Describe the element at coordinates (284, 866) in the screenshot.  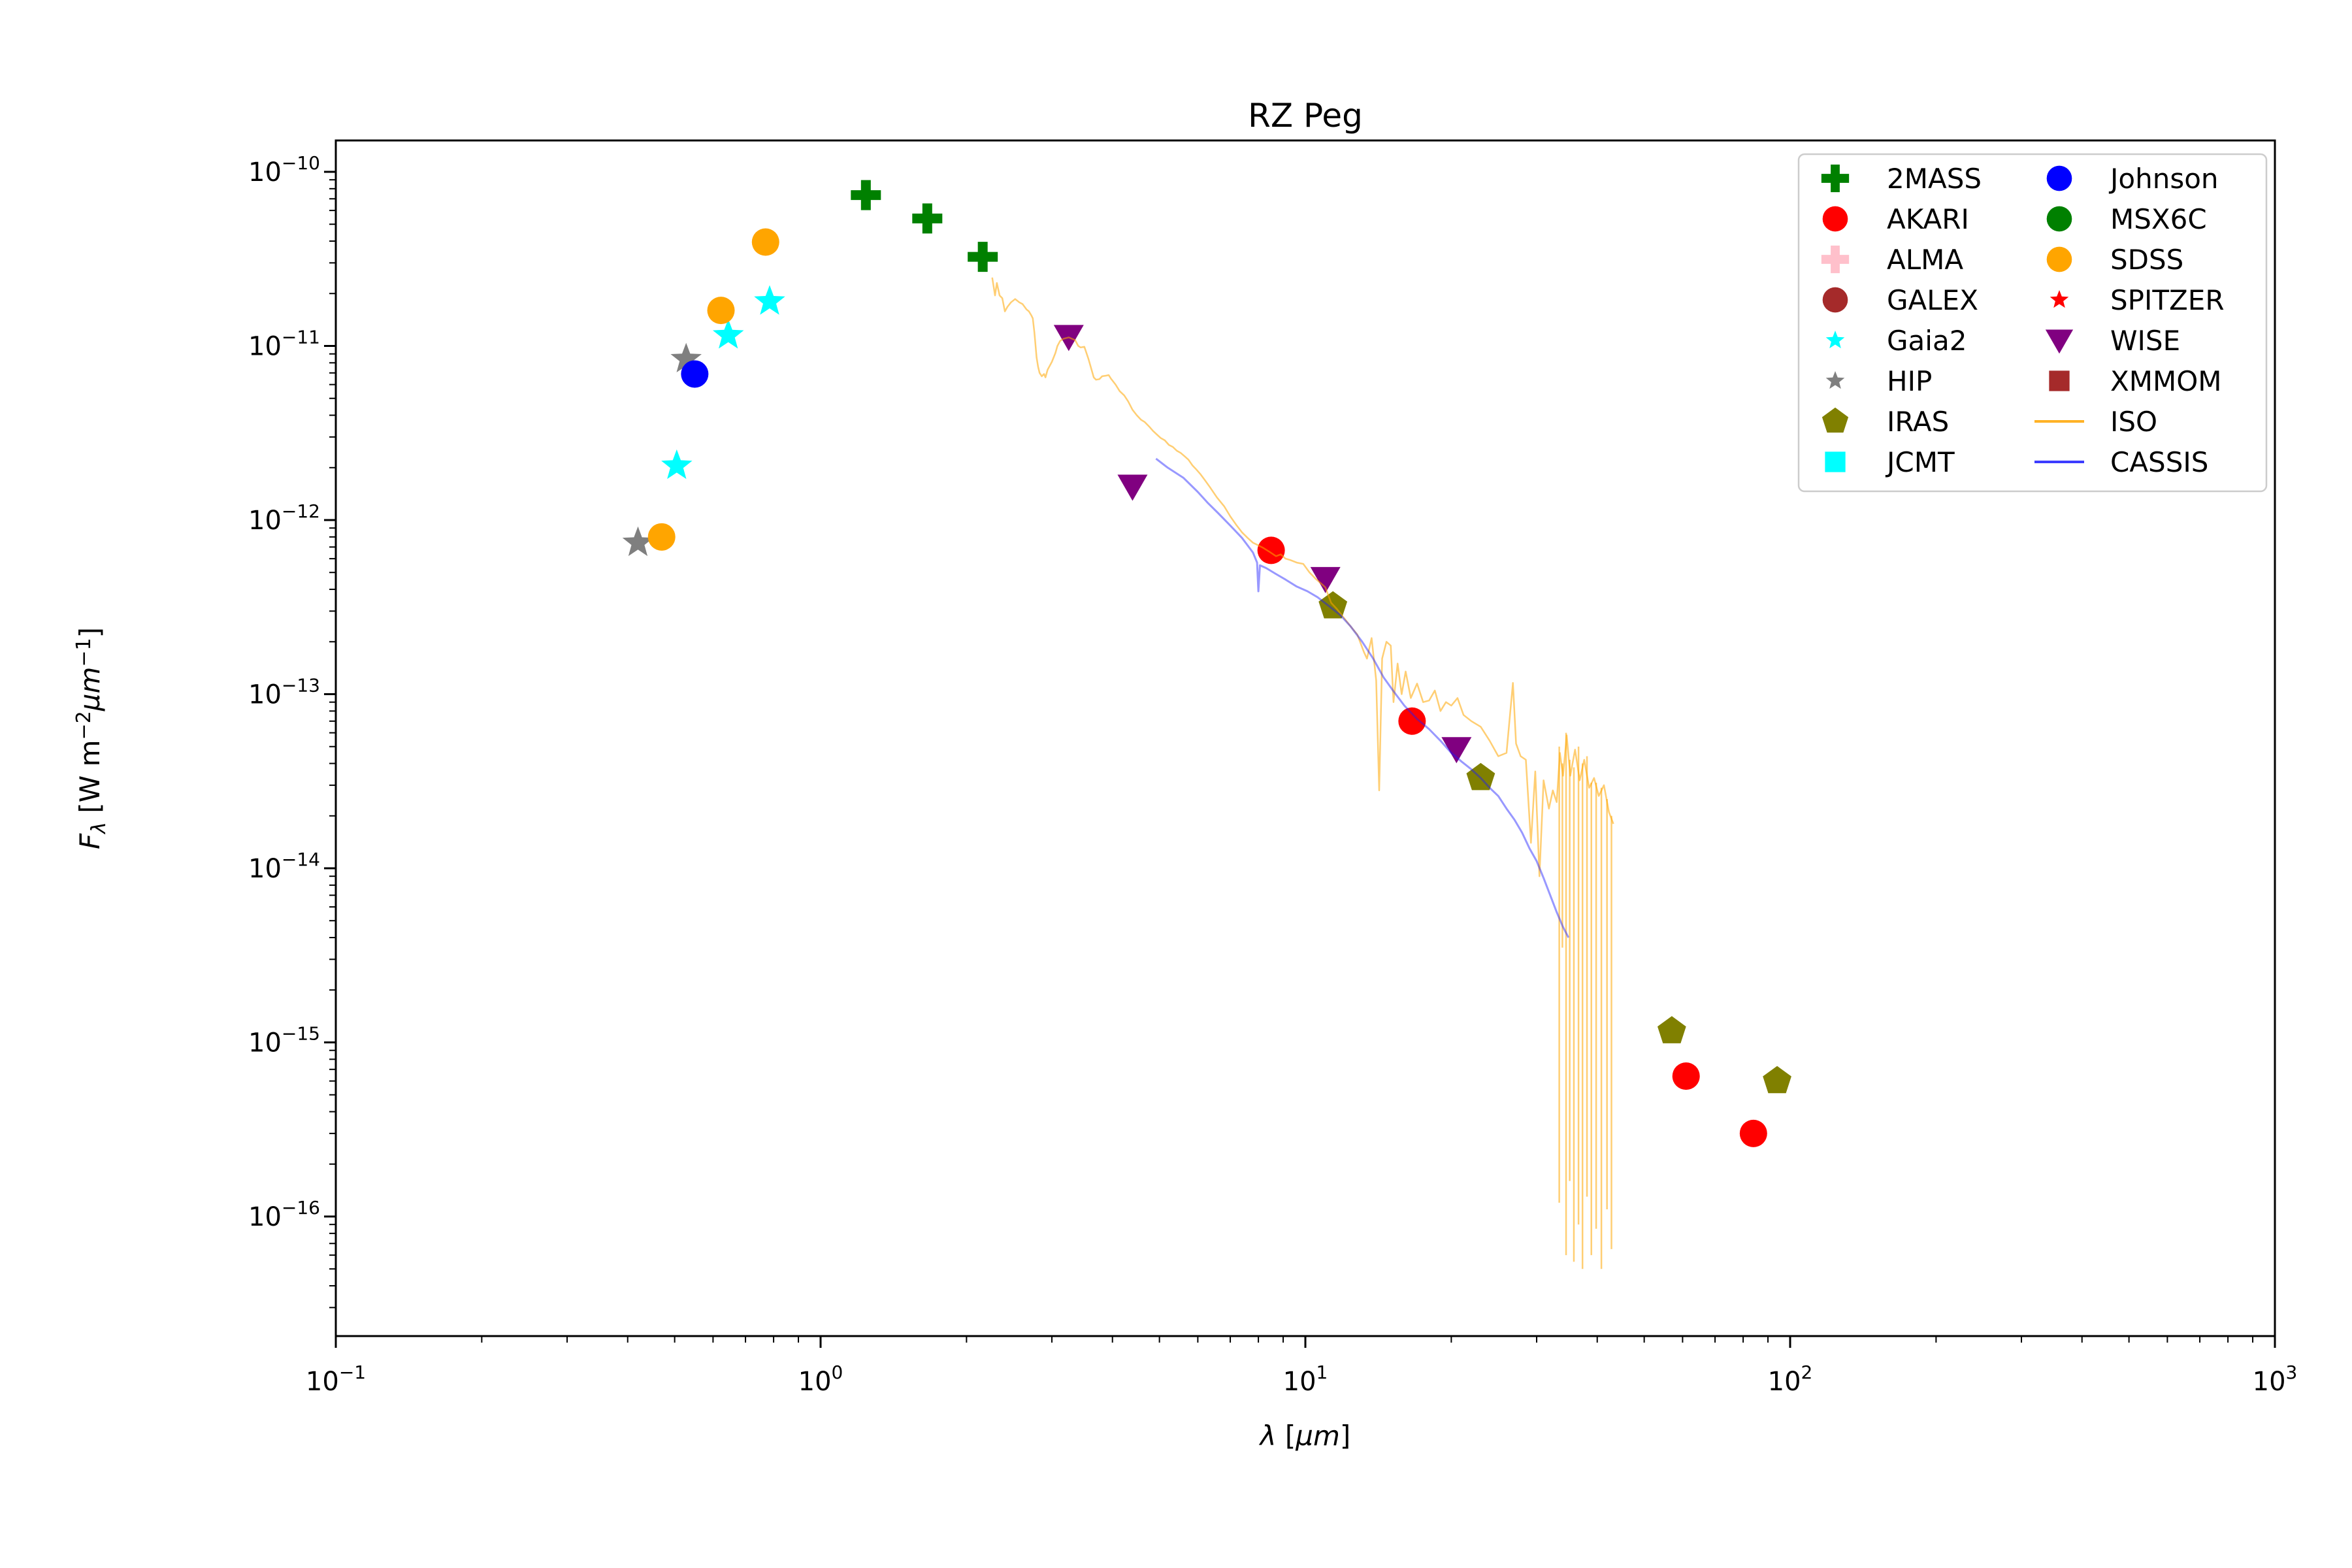
I see `y-tick-label: 10−14` at that location.